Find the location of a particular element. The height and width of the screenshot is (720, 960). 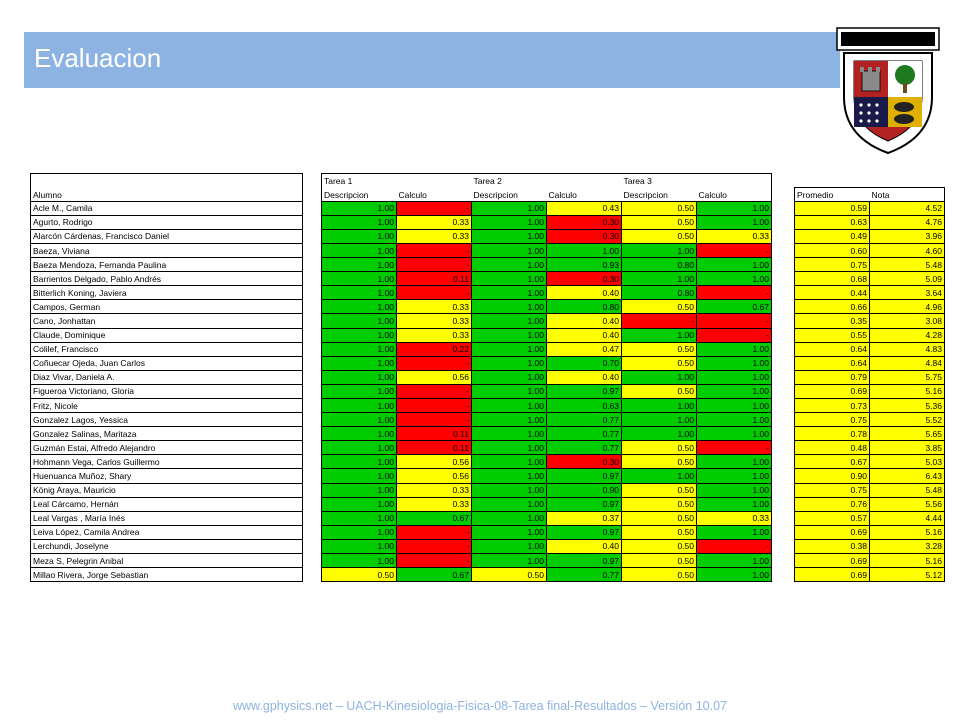

score-cell: 0.40 is located at coordinates (584, 321).